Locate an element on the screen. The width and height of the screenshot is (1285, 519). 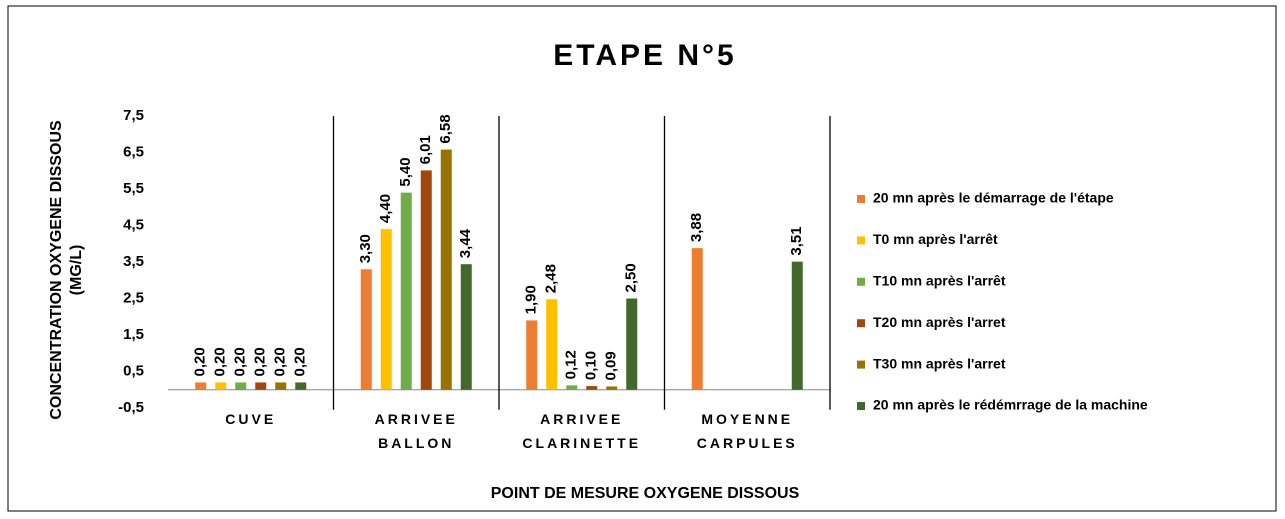
y-tick-label: 3,5 is located at coordinates (133, 261).